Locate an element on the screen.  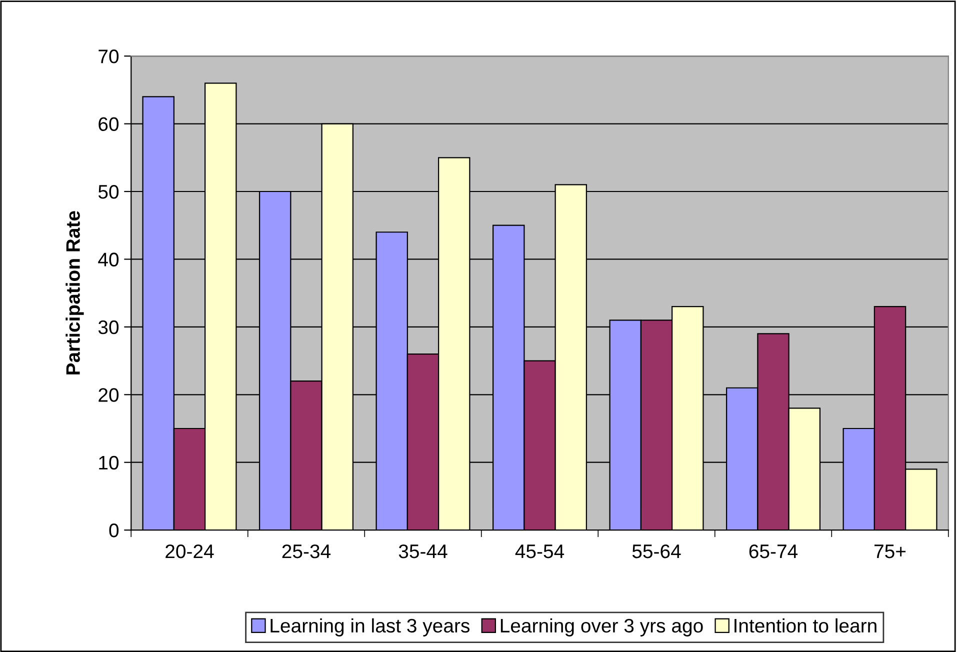
y-tick-label: 40 is located at coordinates (108, 259).